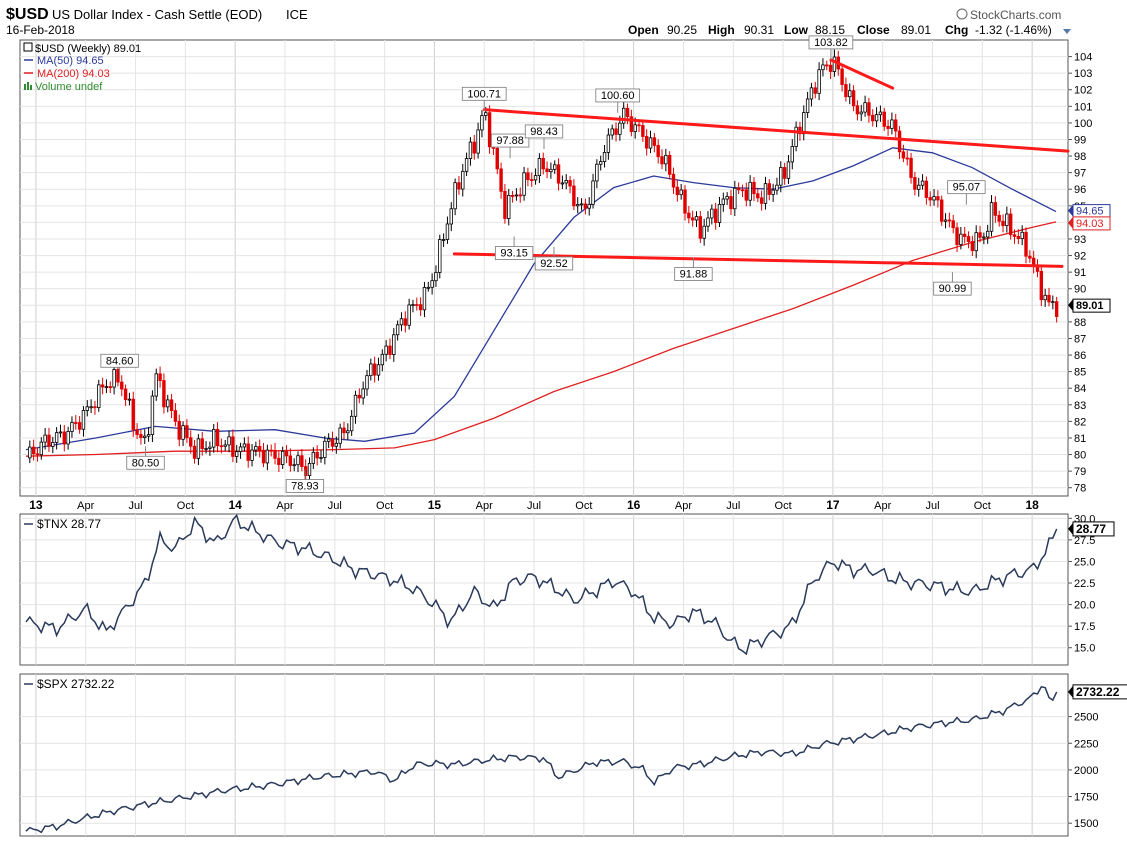 This screenshot has width=1127, height=842. What do you see at coordinates (235, 505) in the screenshot?
I see `x-tick-label: 14` at bounding box center [235, 505].